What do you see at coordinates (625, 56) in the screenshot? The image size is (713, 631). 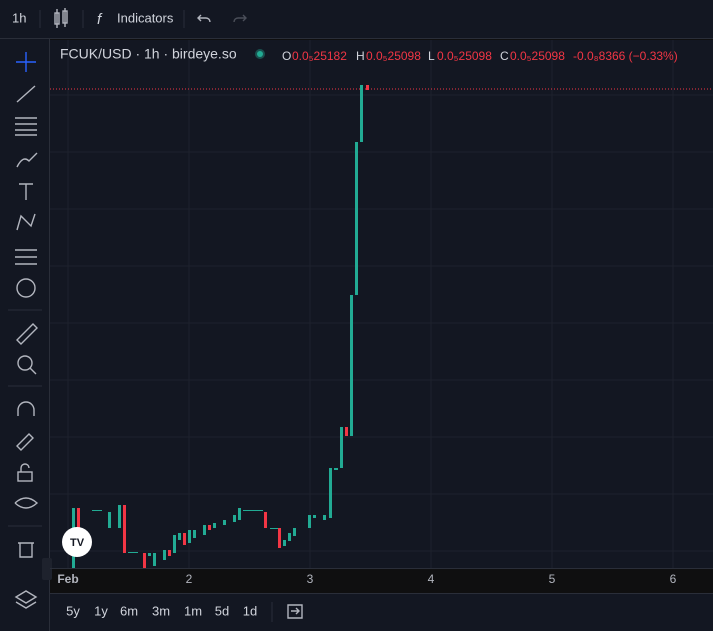 I see `change: -0.0₈8366 (−0.33%)` at bounding box center [625, 56].